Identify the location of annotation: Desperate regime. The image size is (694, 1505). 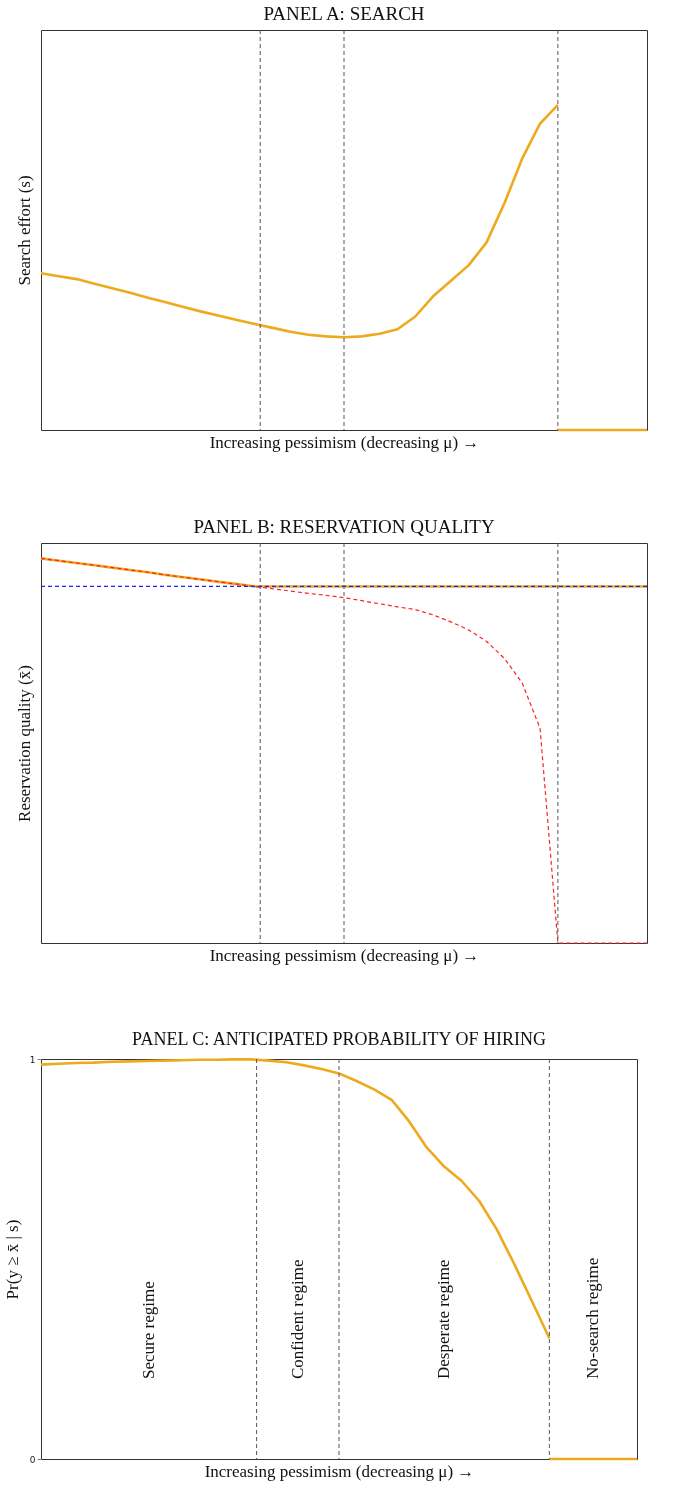
(444, 1319).